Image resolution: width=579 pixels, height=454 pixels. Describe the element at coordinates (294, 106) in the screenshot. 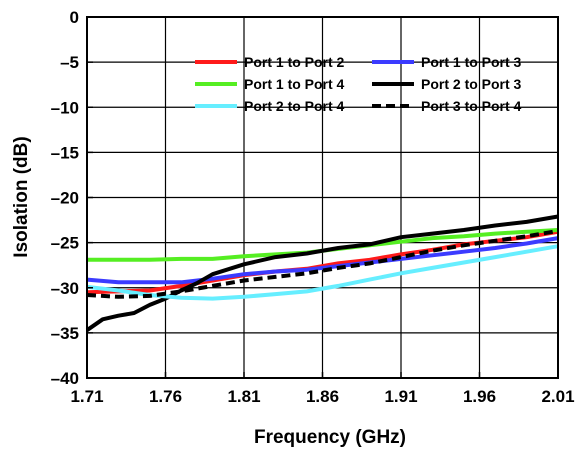

I see `legend-label-port-2-to-port-4: Port 2 to Port 4` at that location.